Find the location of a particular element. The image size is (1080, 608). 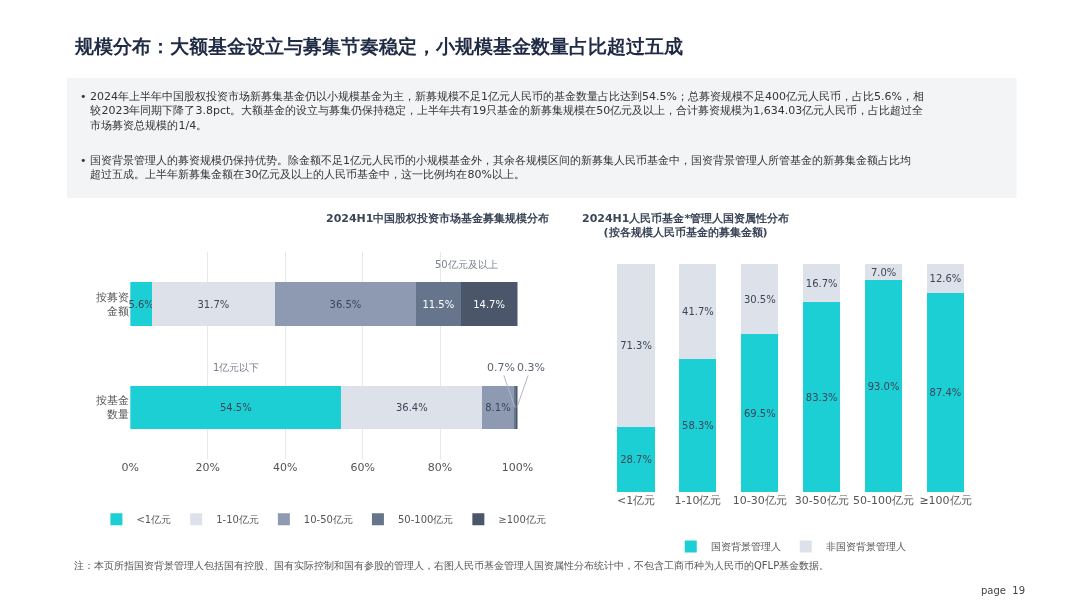

data-label: 93.0% is located at coordinates (883, 386).